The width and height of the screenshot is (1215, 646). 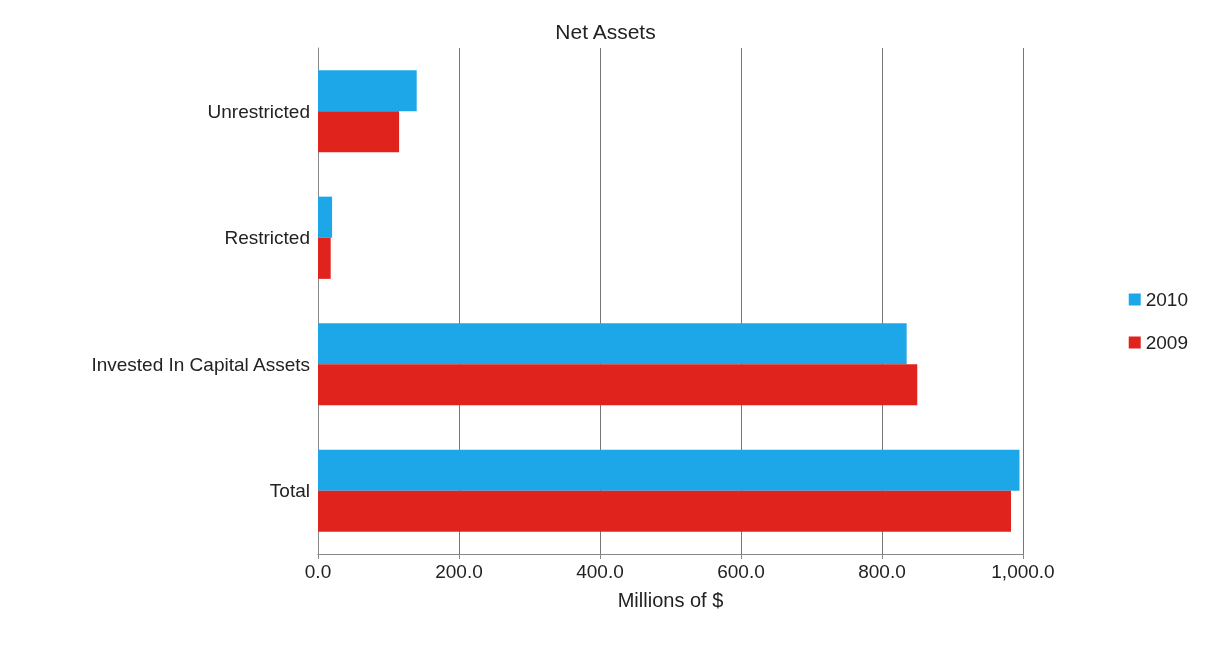 I want to click on x-tick-label: 800.0, so click(x=882, y=571).